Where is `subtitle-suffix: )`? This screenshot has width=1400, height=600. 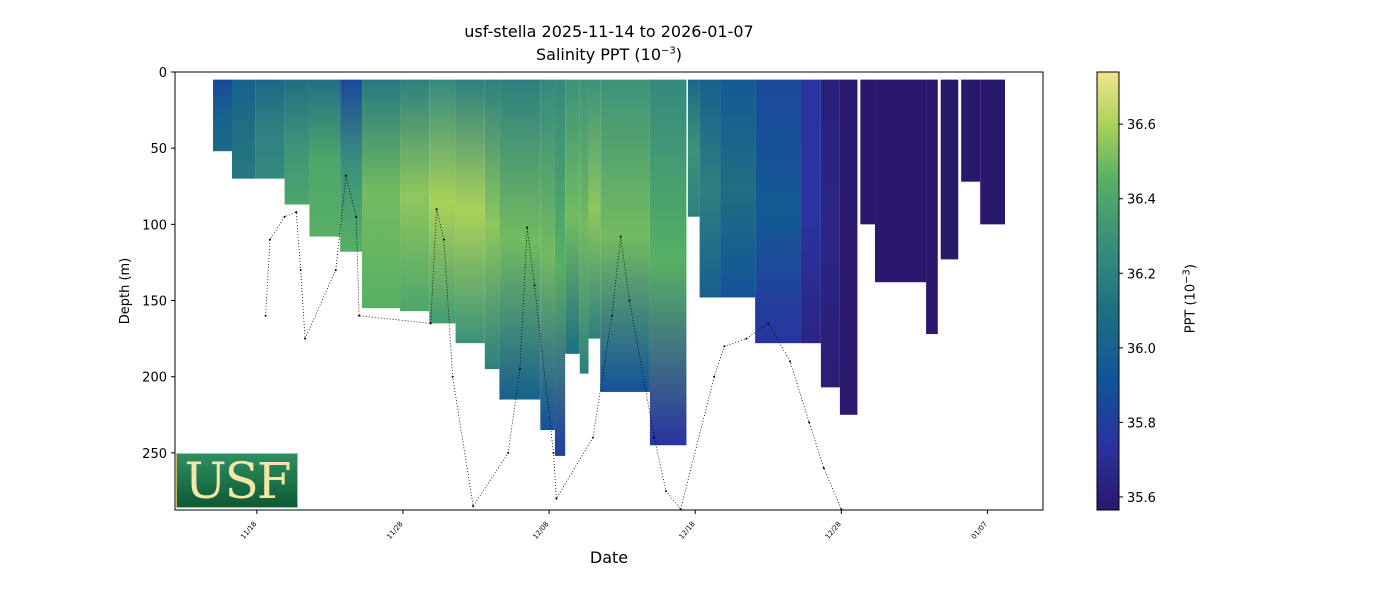
subtitle-suffix: ) is located at coordinates (679, 54).